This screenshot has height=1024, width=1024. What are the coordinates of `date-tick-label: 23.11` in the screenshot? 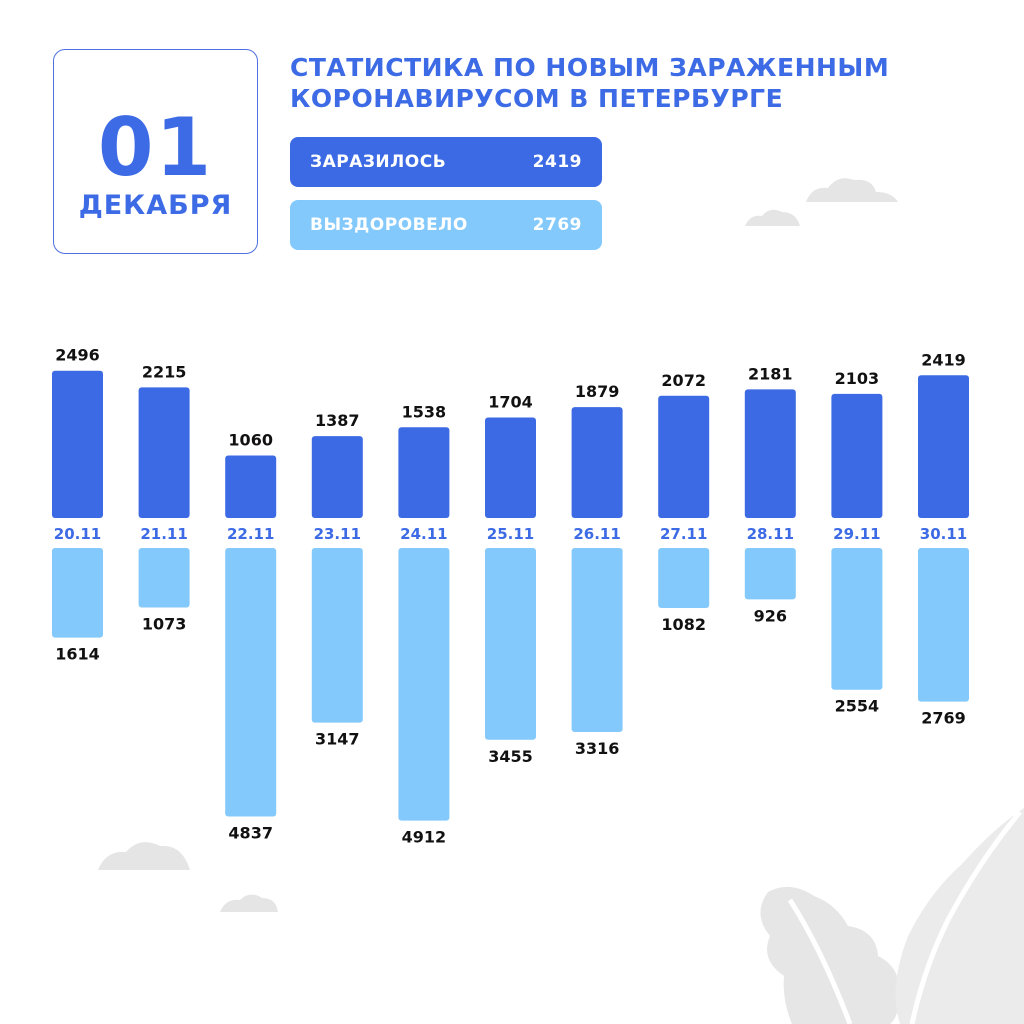 It's located at (337, 534).